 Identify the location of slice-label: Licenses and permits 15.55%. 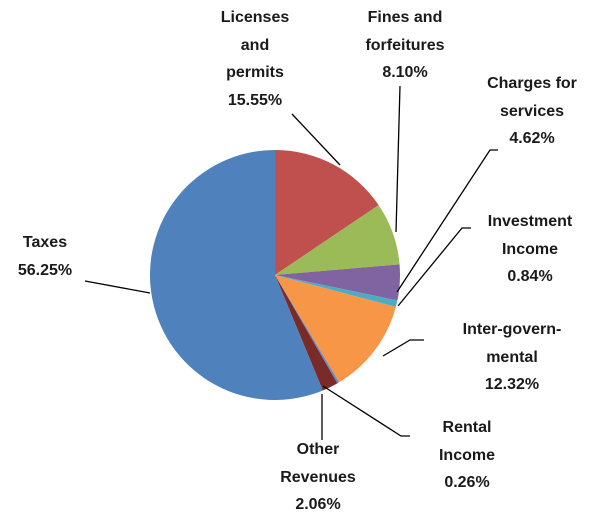
(255, 59).